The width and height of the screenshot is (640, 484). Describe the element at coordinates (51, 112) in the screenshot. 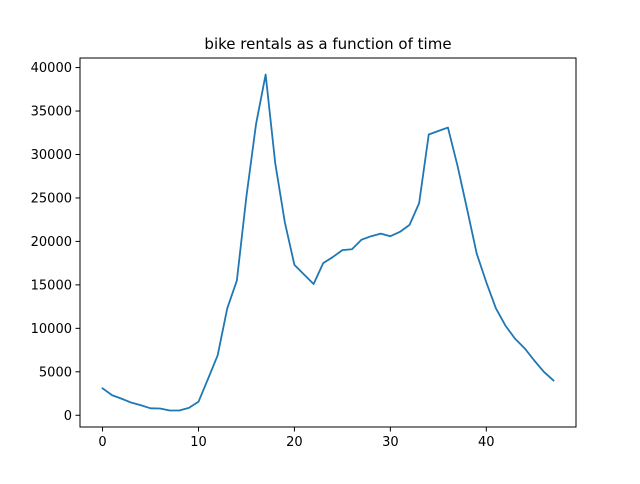

I see `y-tick-label: 35000` at that location.